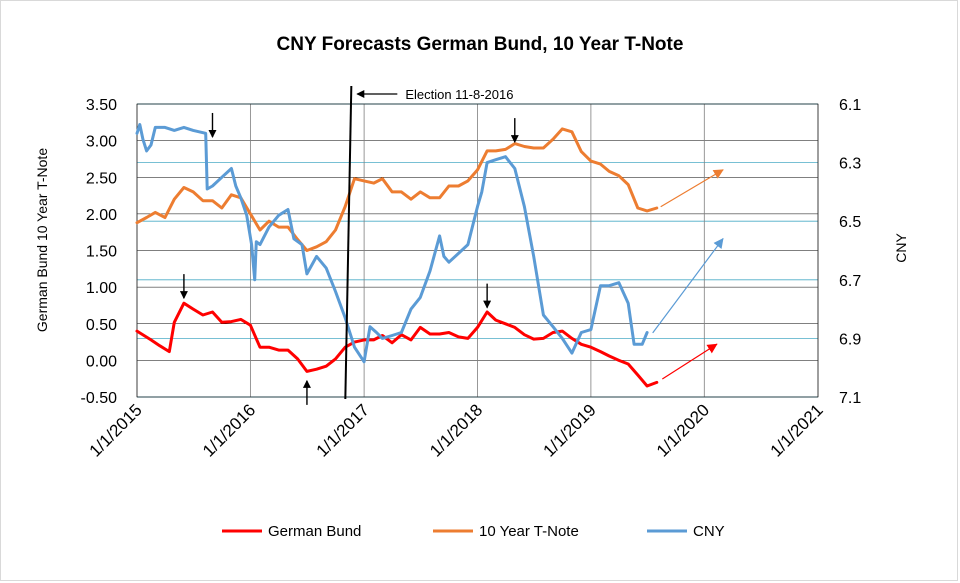 This screenshot has width=960, height=583. What do you see at coordinates (850, 164) in the screenshot?
I see `y-right-tick-label: 6.3` at bounding box center [850, 164].